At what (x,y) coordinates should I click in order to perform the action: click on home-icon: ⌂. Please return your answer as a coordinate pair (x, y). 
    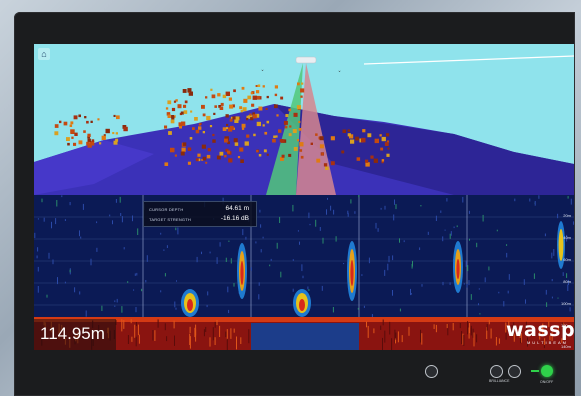
    Looking at the image, I should click on (44, 54).